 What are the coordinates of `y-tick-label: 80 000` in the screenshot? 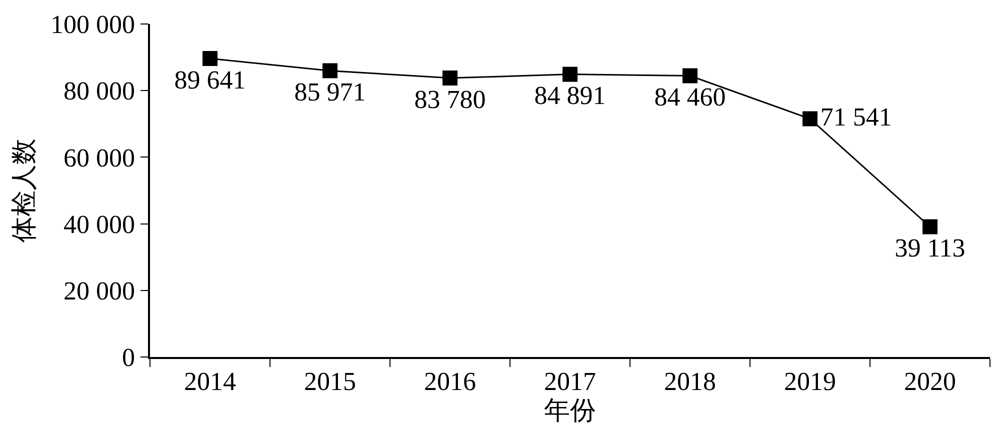 It's located at (100, 91).